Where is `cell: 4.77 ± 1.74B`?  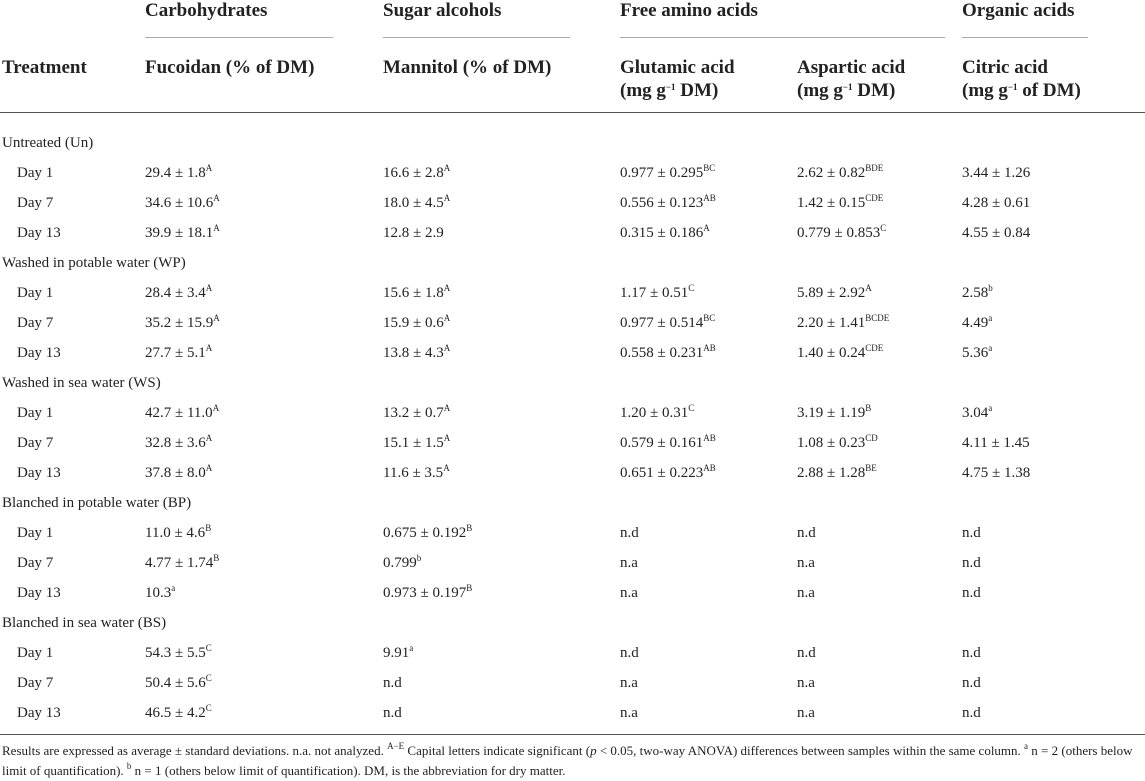 cell: 4.77 ± 1.74B is located at coordinates (182, 563).